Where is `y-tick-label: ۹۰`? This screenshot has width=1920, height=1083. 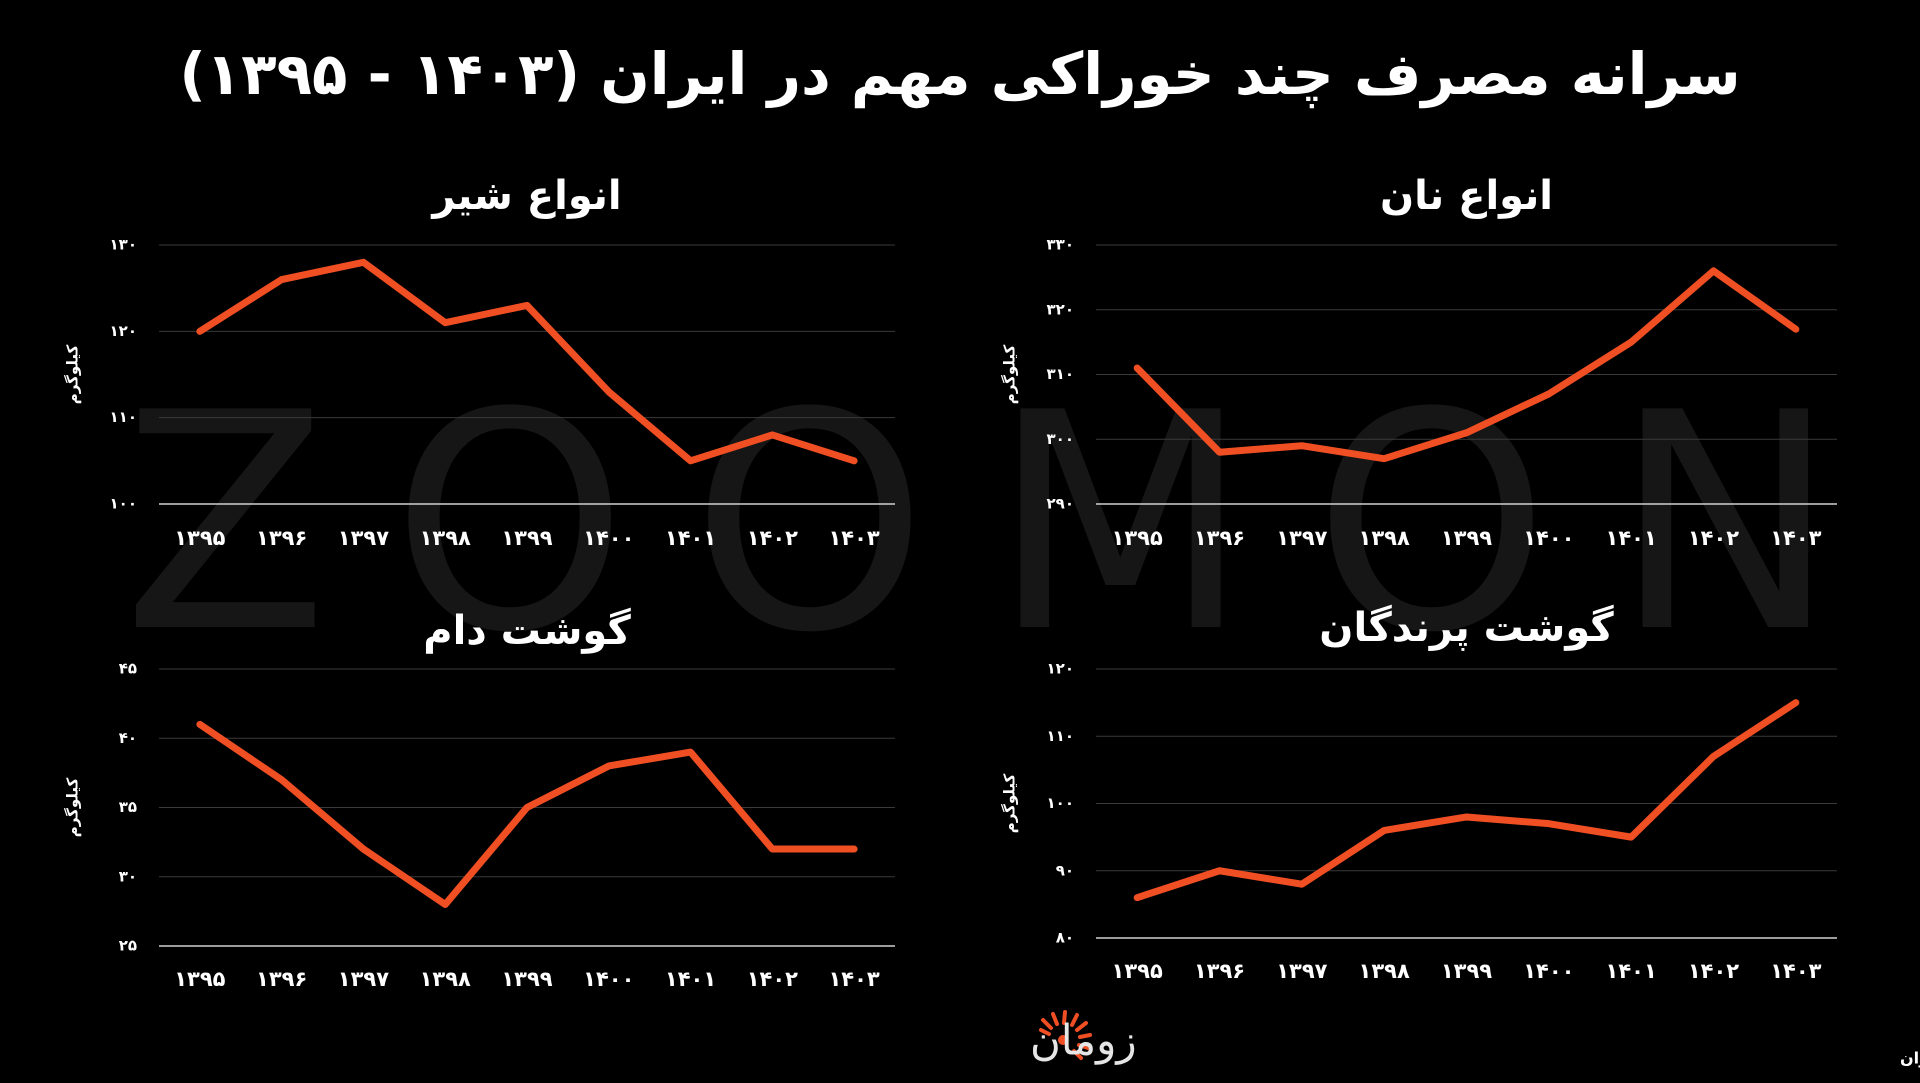 y-tick-label: ۹۰ is located at coordinates (1065, 870).